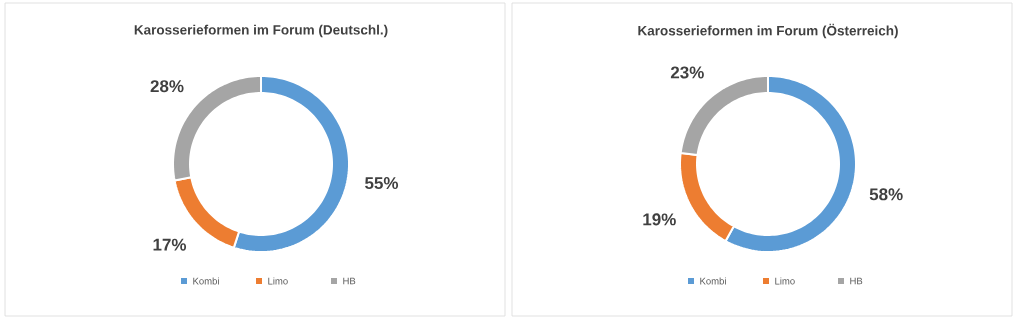 The height and width of the screenshot is (320, 1019). Describe the element at coordinates (261, 31) in the screenshot. I see `chart-title: Karosserieformen im Forum (Deutschl.)` at that location.